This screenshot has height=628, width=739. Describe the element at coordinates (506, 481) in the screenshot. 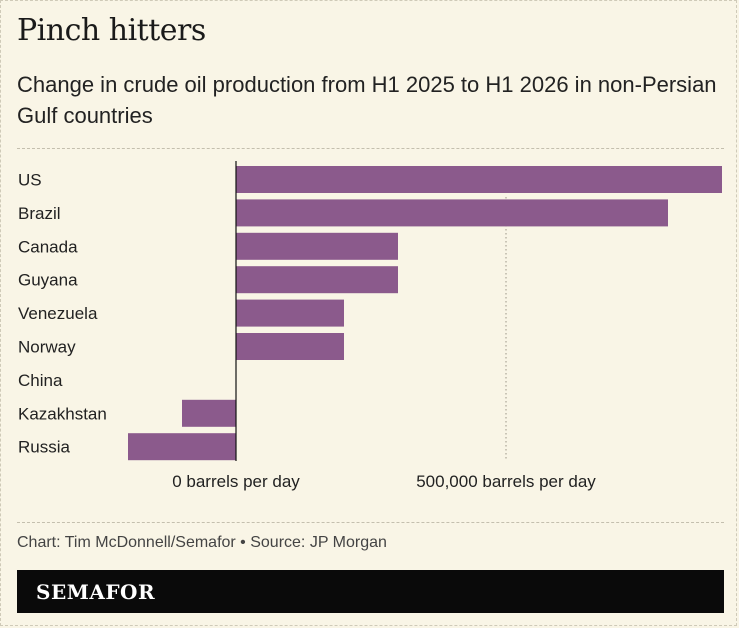

I see `x-tick-label-1: 500,000 barrels per day` at that location.